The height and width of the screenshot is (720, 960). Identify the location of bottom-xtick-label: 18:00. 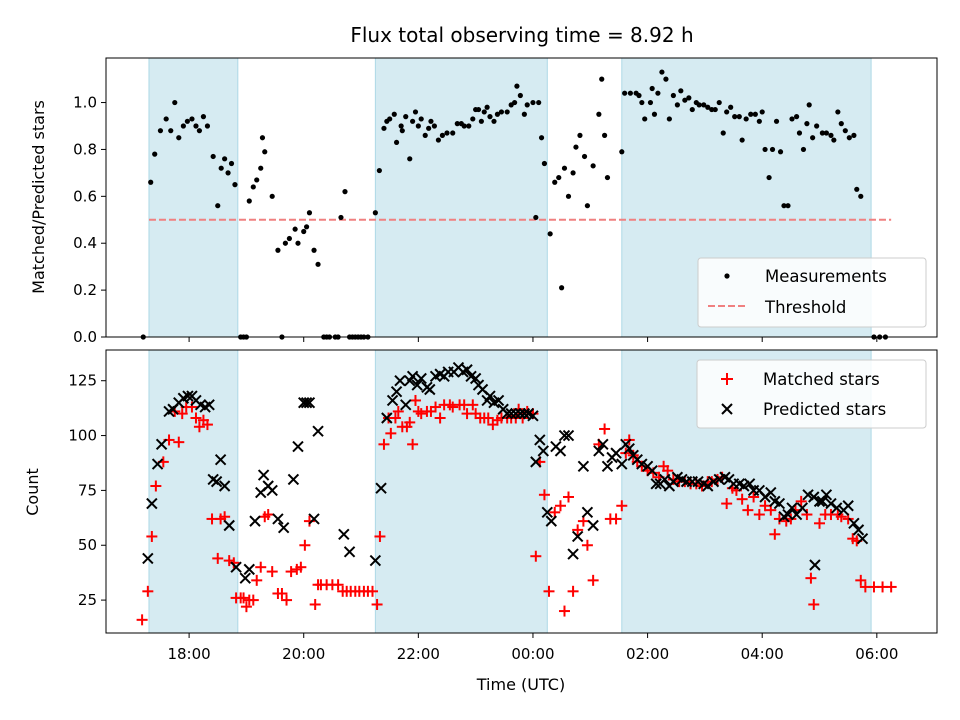
(188, 654).